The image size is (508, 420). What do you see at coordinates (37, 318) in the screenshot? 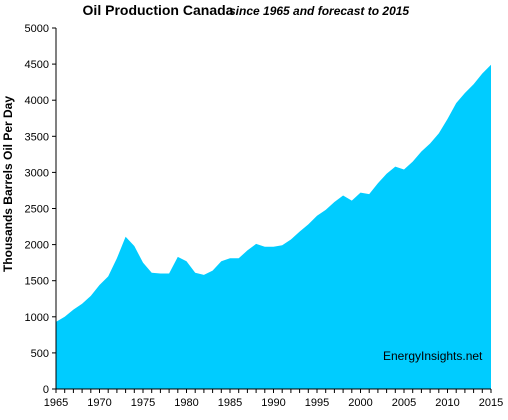
I see `y-tick-label: 1000` at bounding box center [37, 318].